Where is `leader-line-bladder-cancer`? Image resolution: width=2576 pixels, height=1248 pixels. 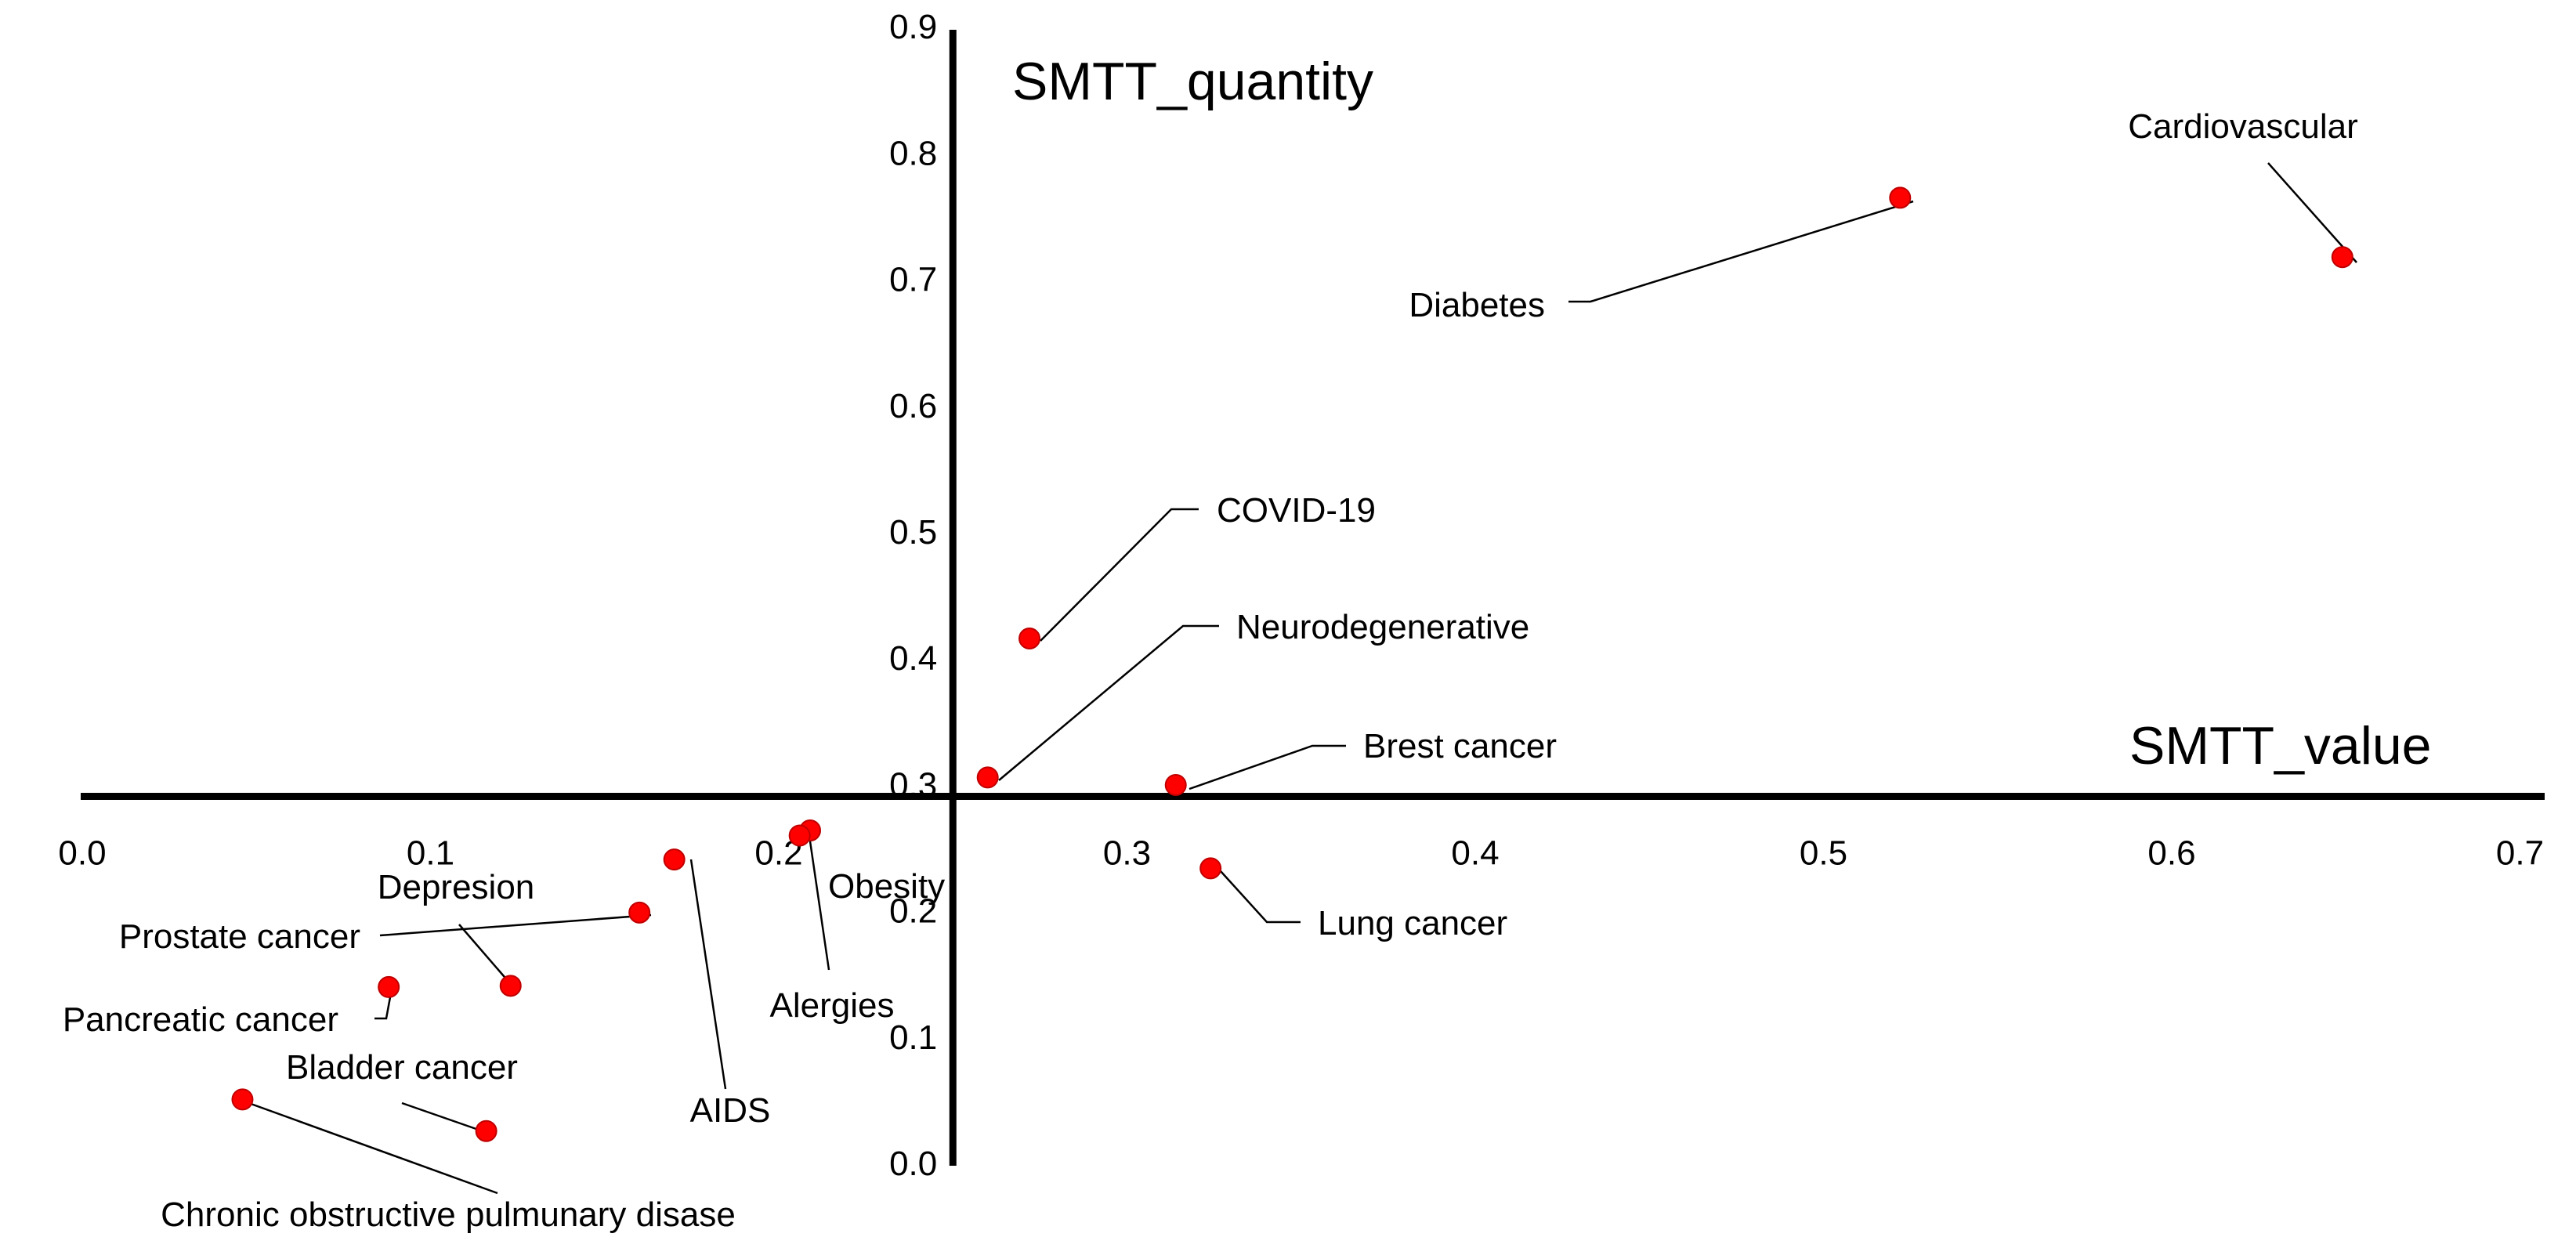 leader-line-bladder-cancer is located at coordinates (445, 1118).